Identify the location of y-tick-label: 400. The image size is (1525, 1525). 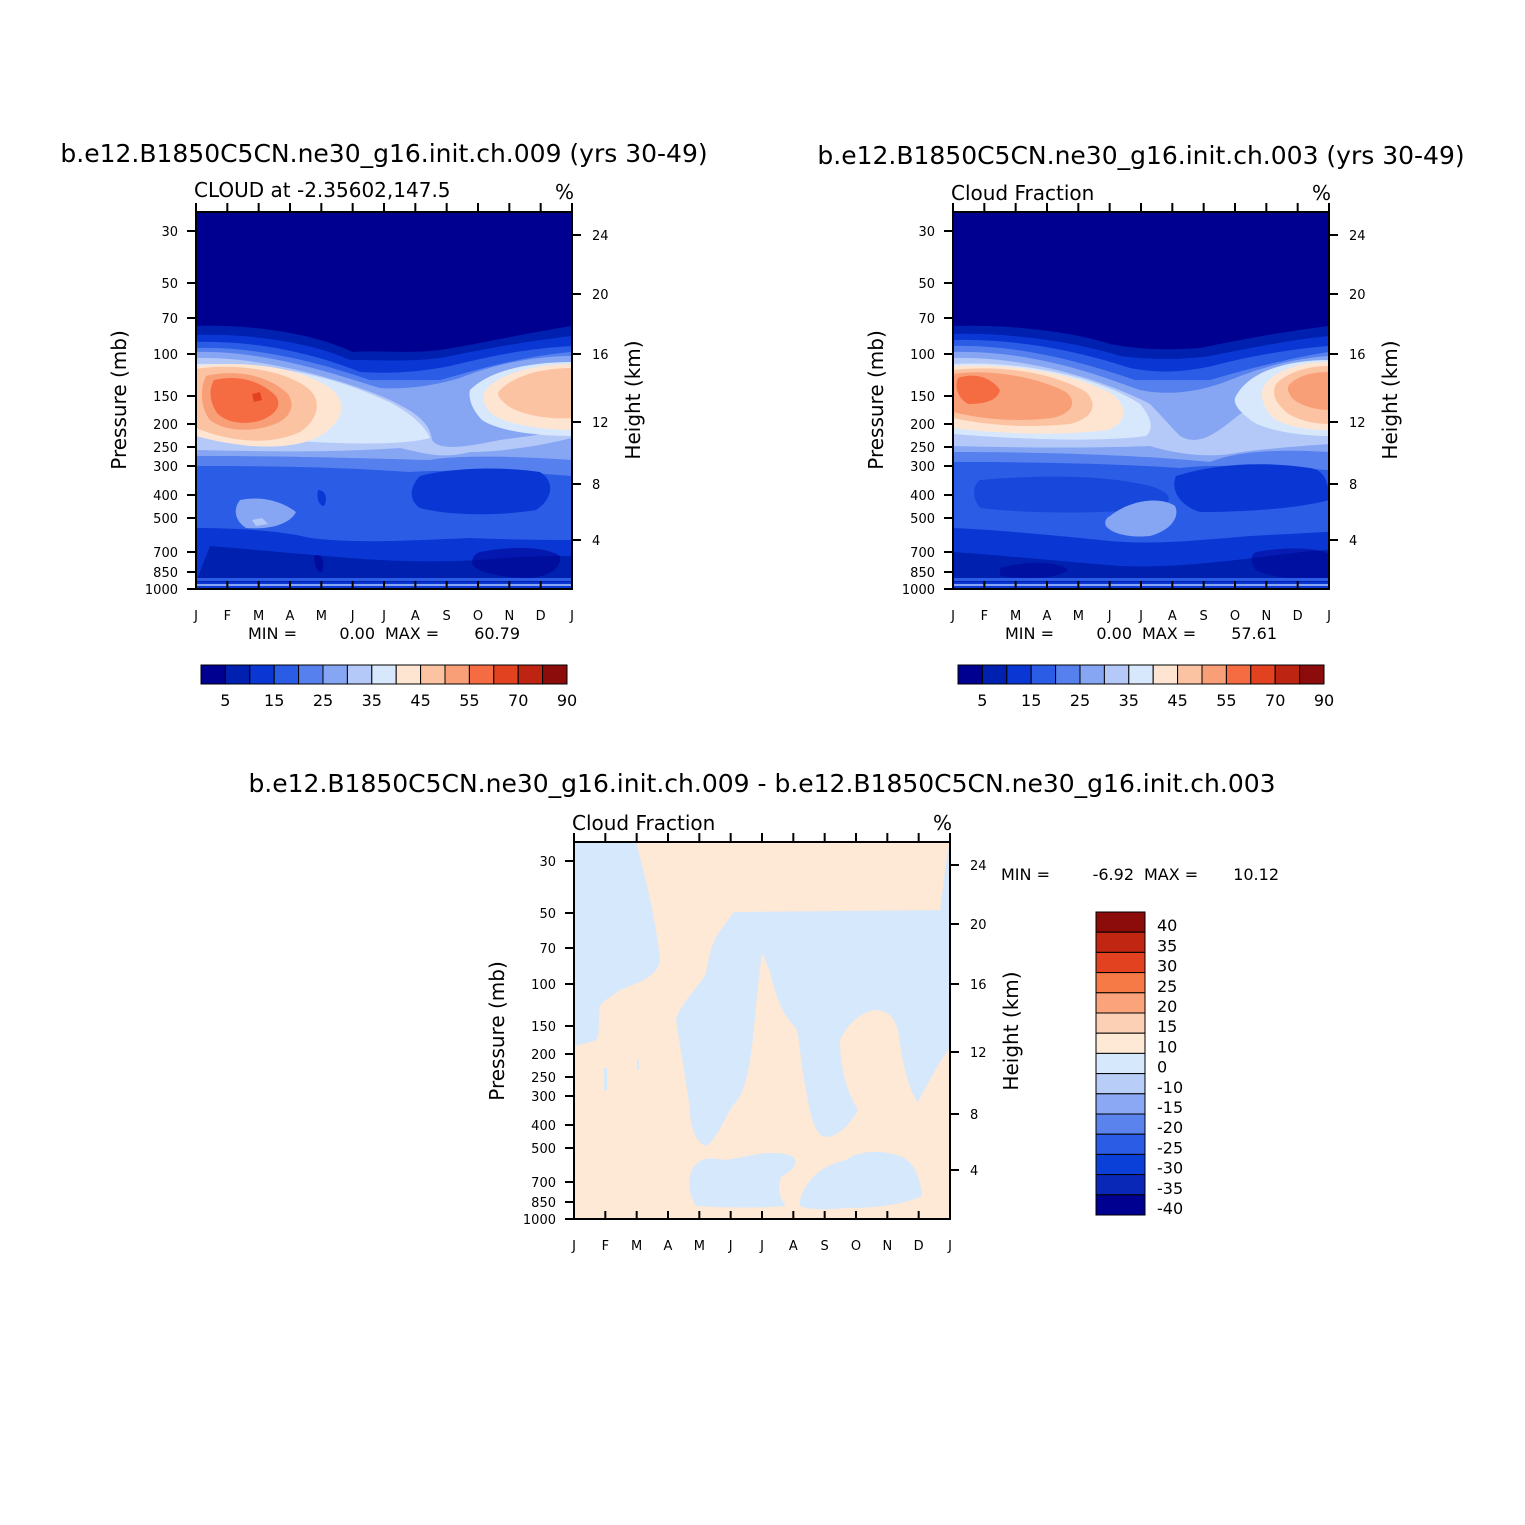
(922, 496).